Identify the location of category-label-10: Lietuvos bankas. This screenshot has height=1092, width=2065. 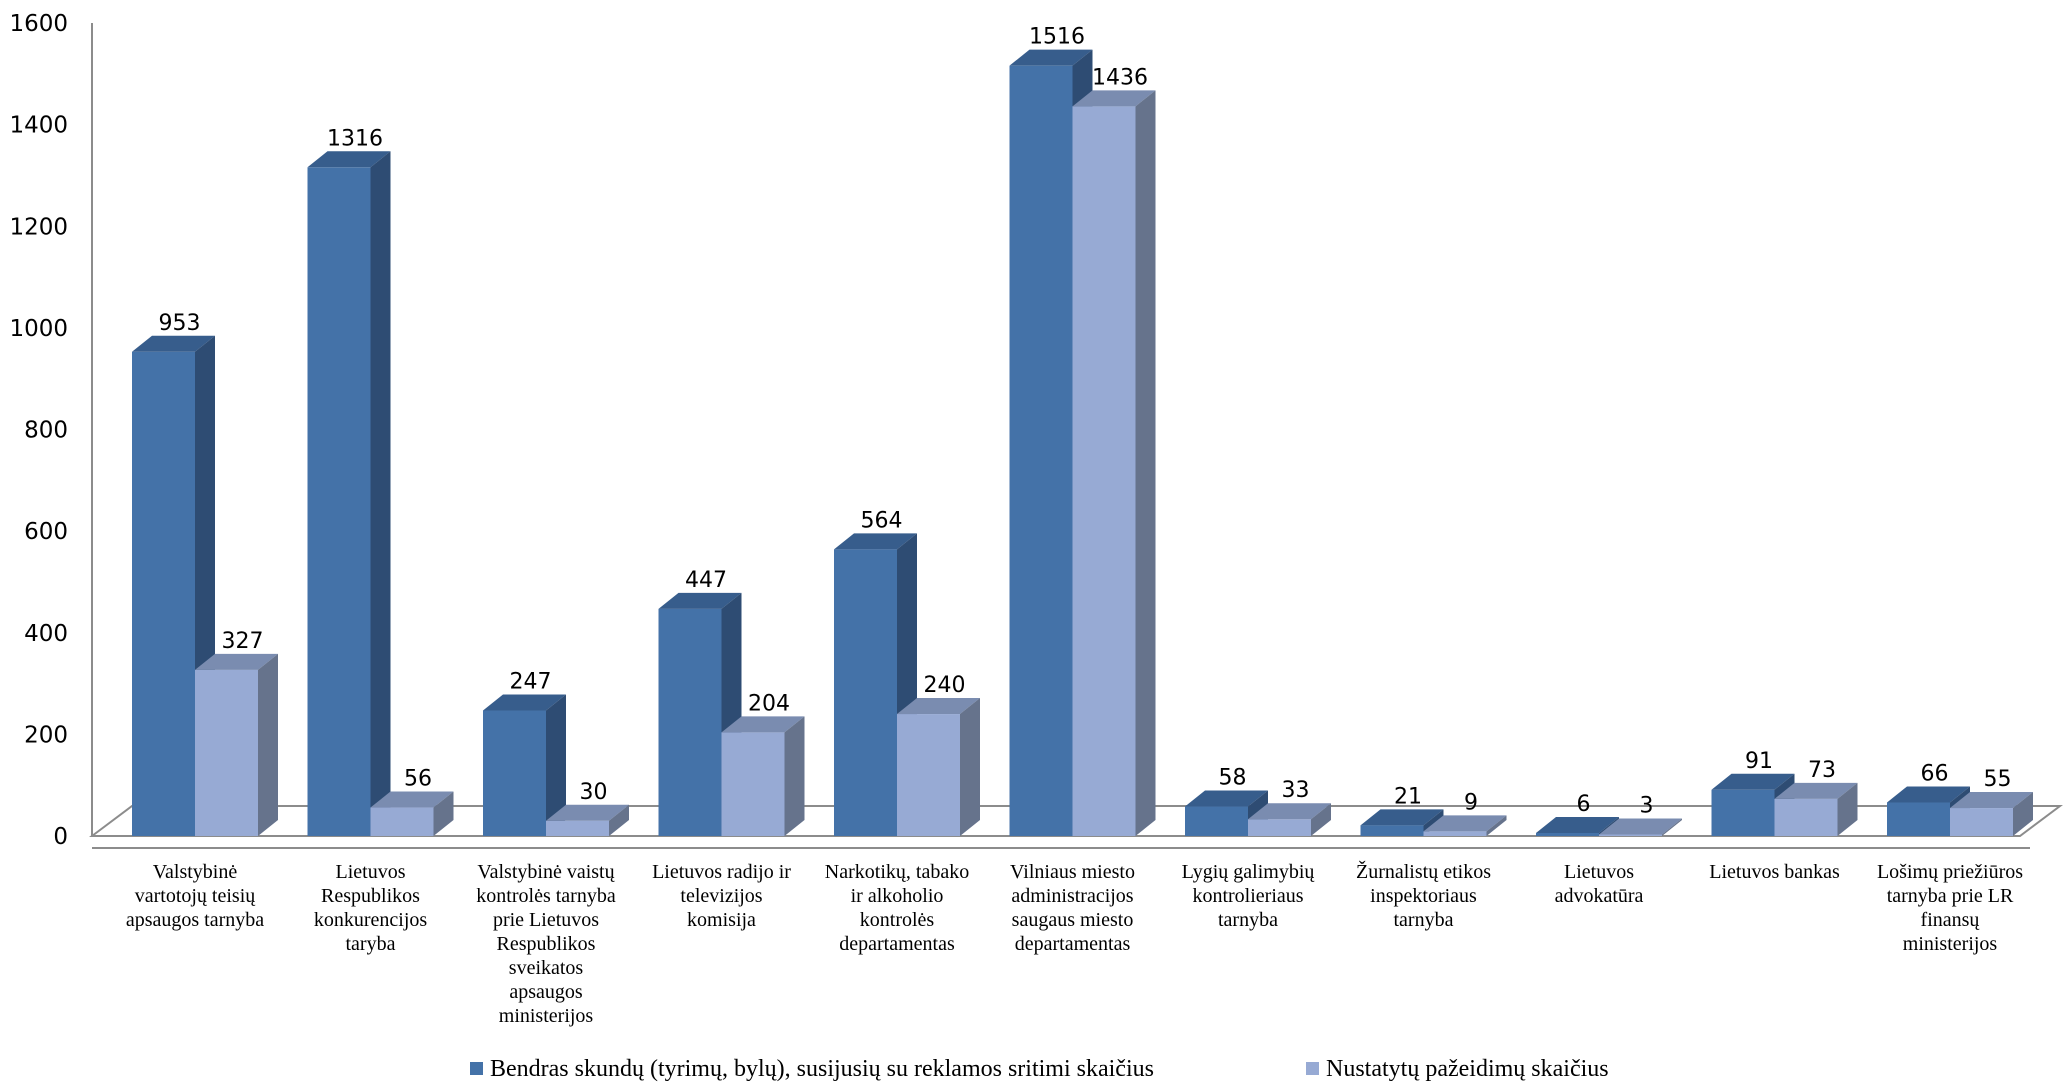
(1774, 872).